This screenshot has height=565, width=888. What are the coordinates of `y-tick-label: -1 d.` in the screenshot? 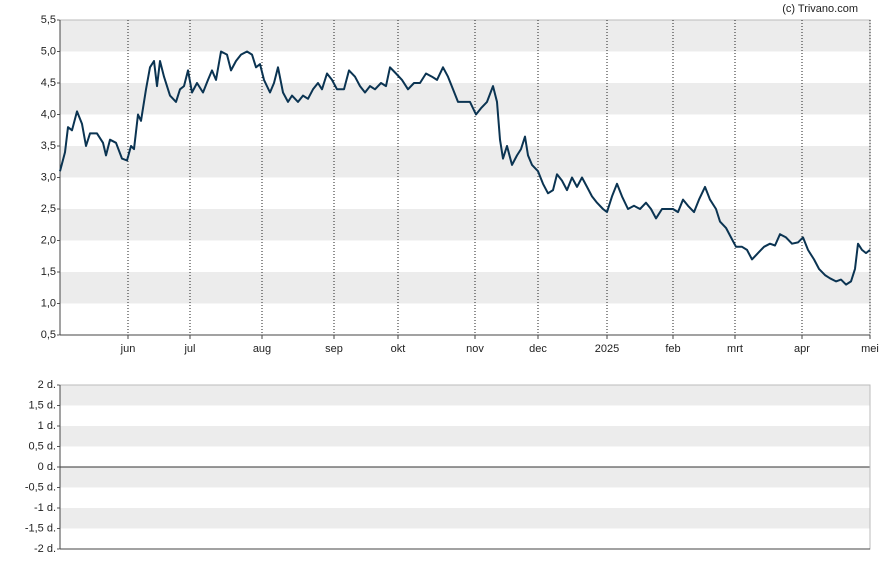 It's located at (45, 508).